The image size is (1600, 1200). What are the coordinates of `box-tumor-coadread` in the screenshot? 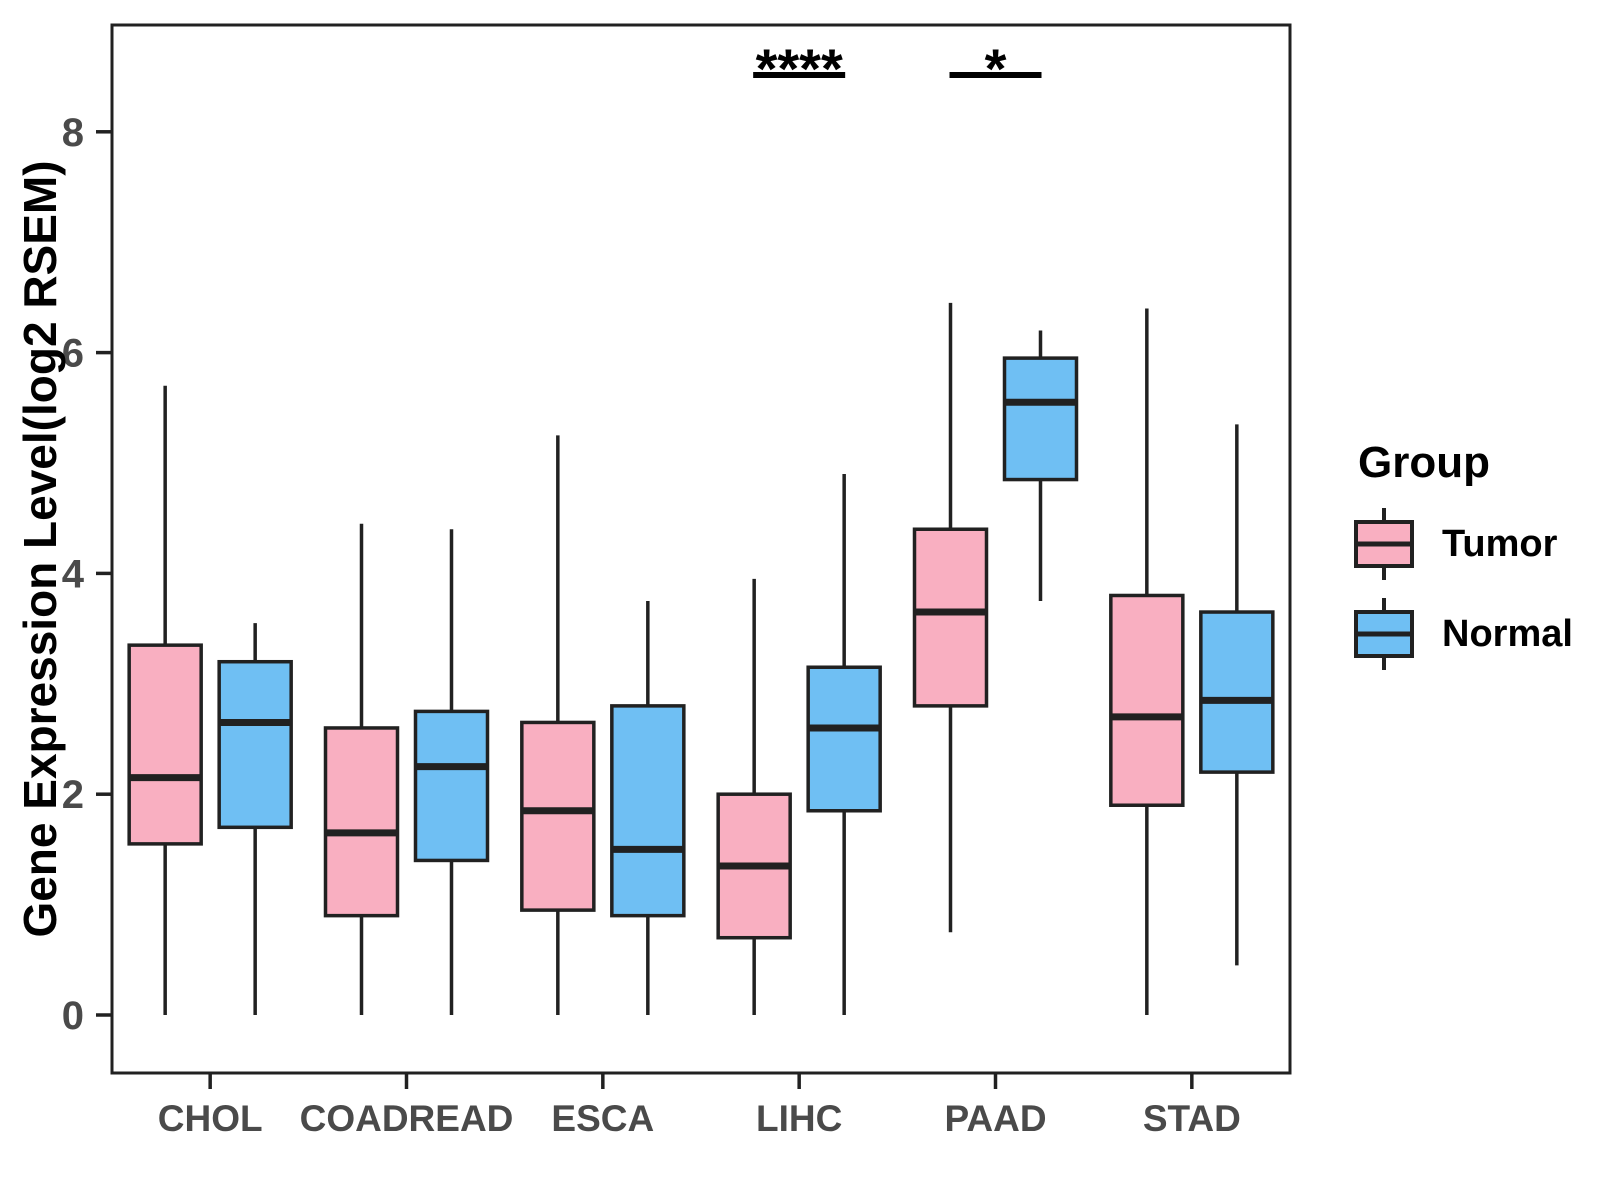 It's located at (361, 822).